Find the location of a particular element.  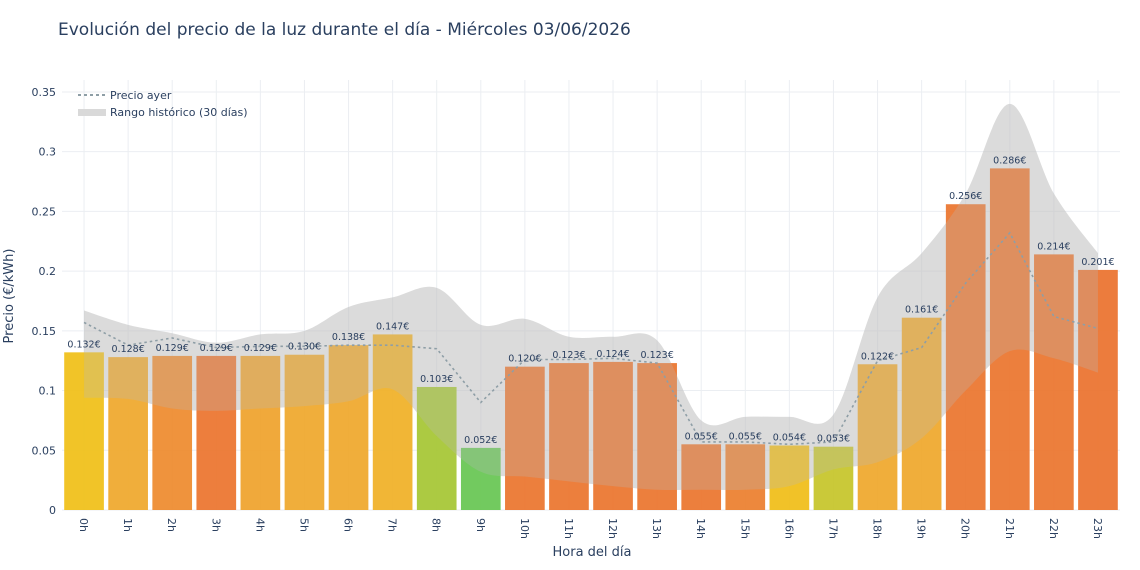

bar-9h is located at coordinates (480, 478).